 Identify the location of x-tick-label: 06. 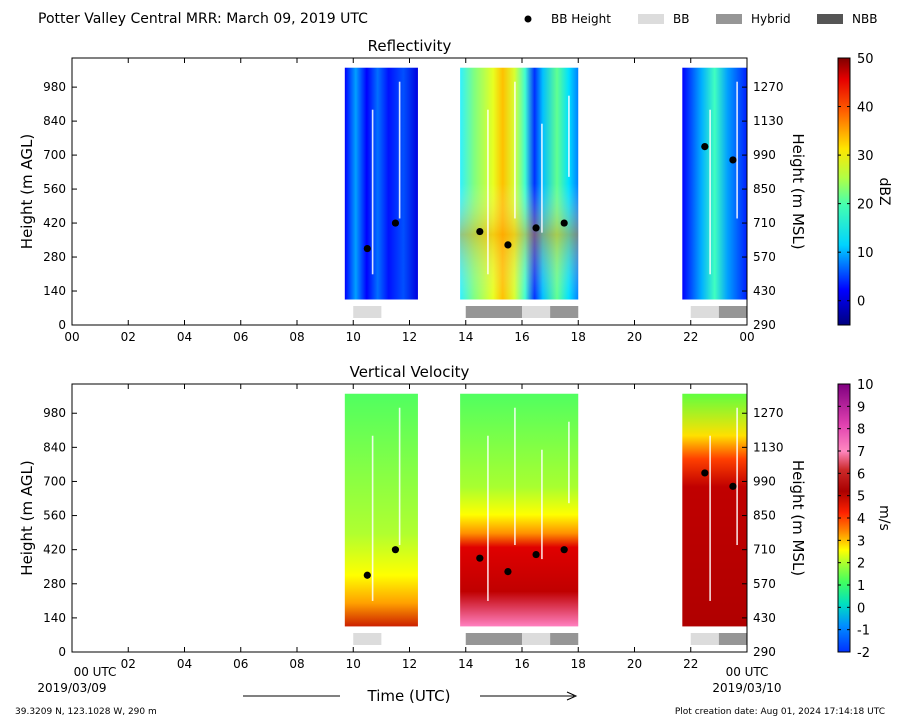
(240, 337).